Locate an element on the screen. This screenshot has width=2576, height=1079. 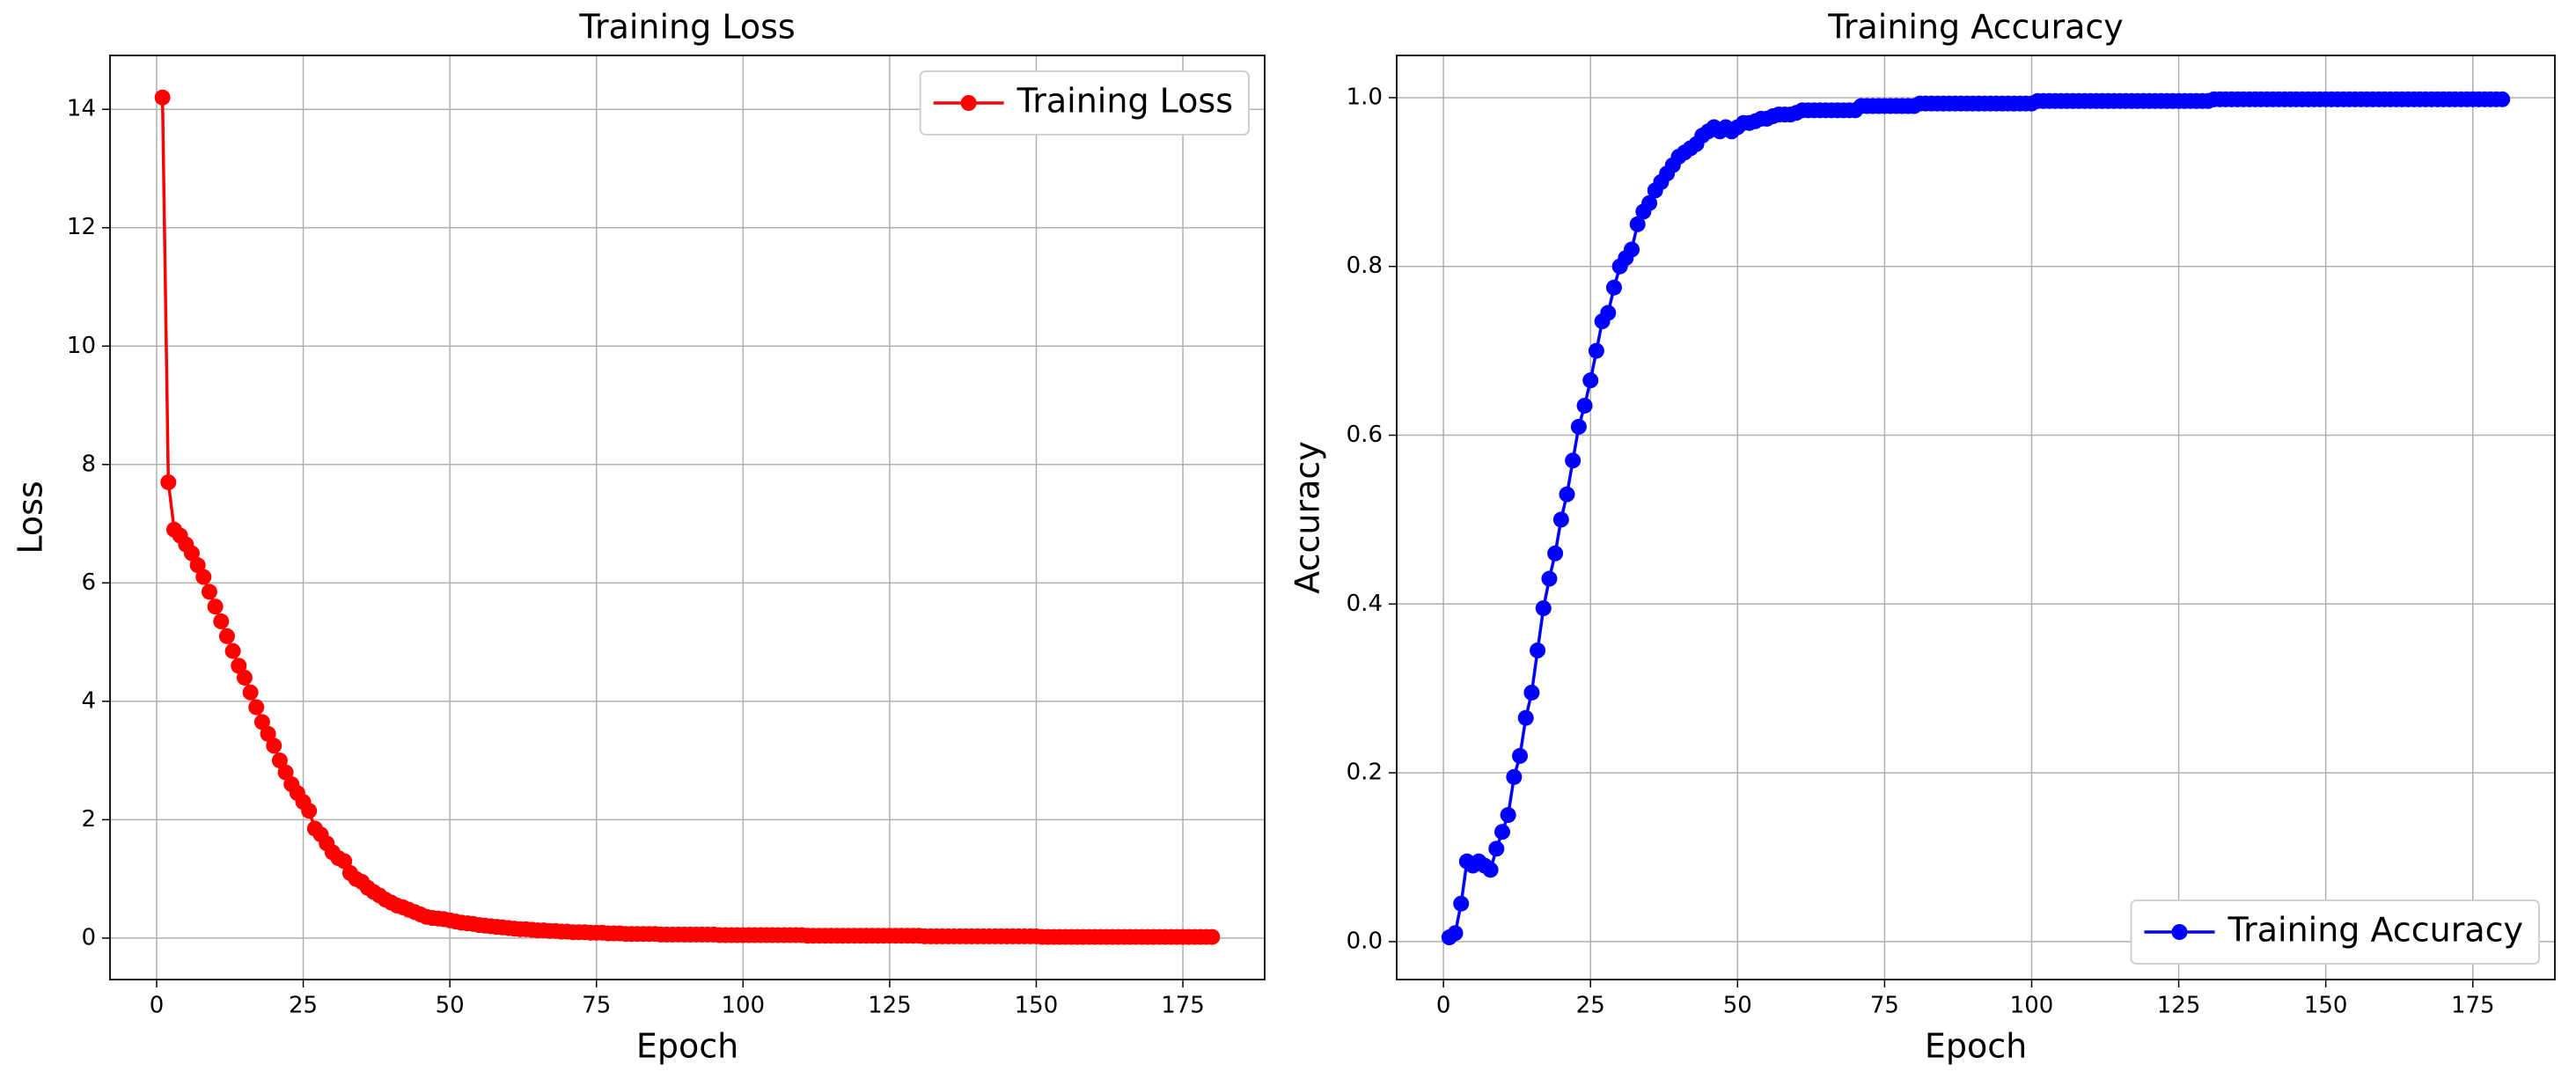
y-tick-label: 0.6 is located at coordinates (1365, 435).